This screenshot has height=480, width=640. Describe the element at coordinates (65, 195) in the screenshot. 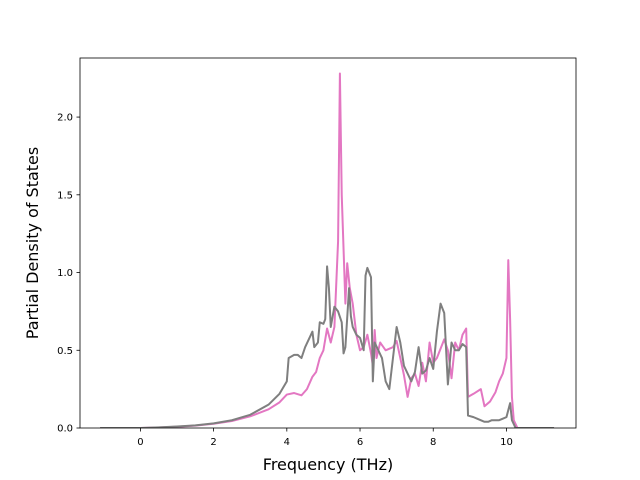

I see `y-tick-label: 1.5` at that location.